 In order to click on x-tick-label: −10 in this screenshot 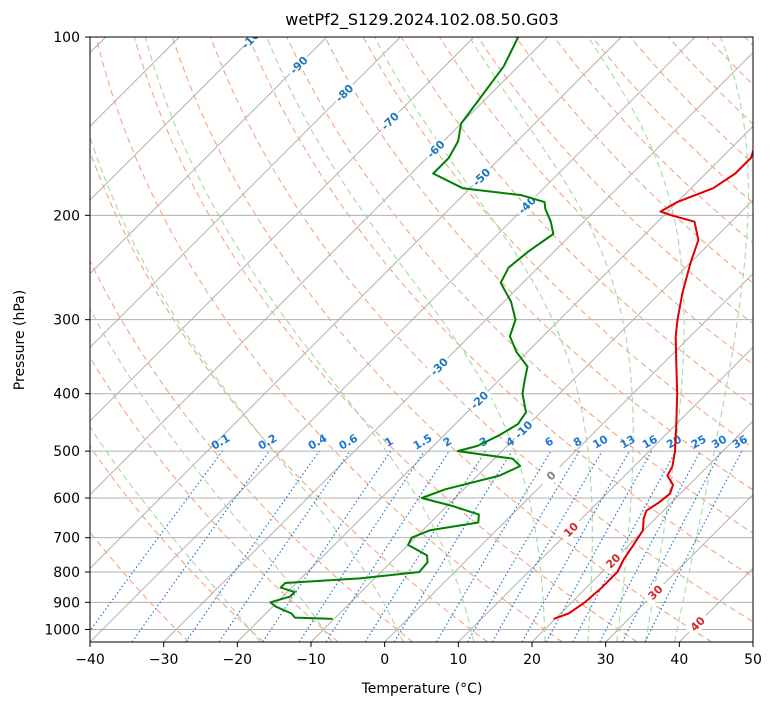, I will do `click(311, 660)`.